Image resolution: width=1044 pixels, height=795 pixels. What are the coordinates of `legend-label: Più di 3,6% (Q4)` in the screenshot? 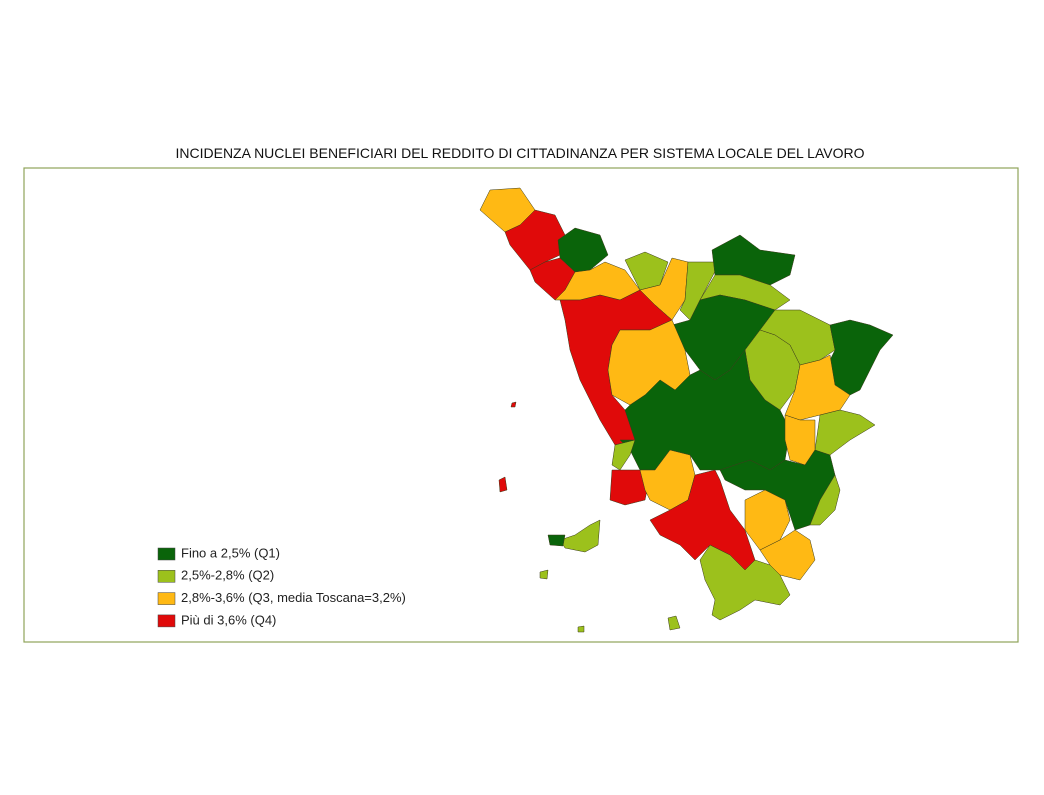 It's located at (228, 619).